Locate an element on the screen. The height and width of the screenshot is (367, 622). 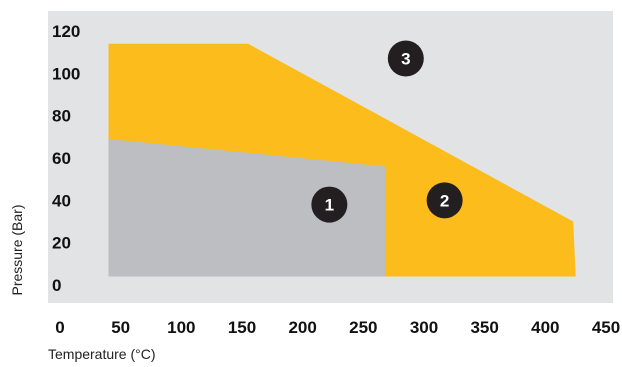
x-tick-label: 300 is located at coordinates (424, 327).